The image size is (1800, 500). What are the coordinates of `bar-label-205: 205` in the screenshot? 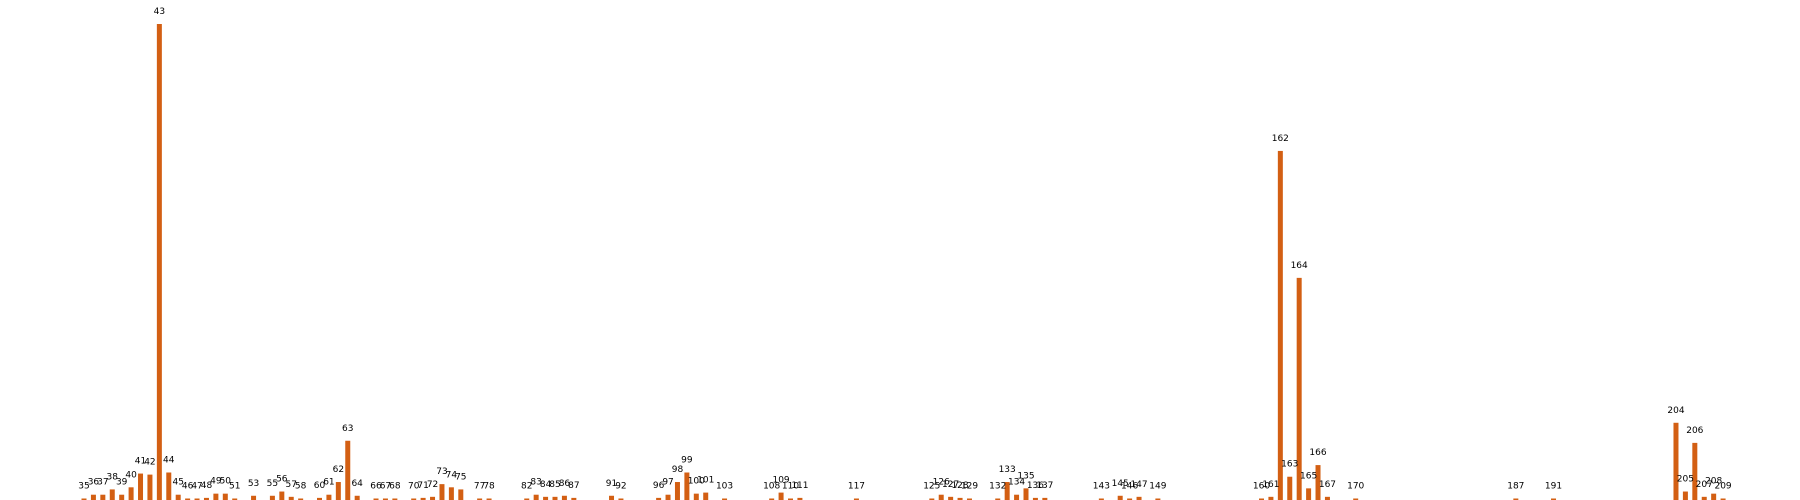 It's located at (1685, 480).